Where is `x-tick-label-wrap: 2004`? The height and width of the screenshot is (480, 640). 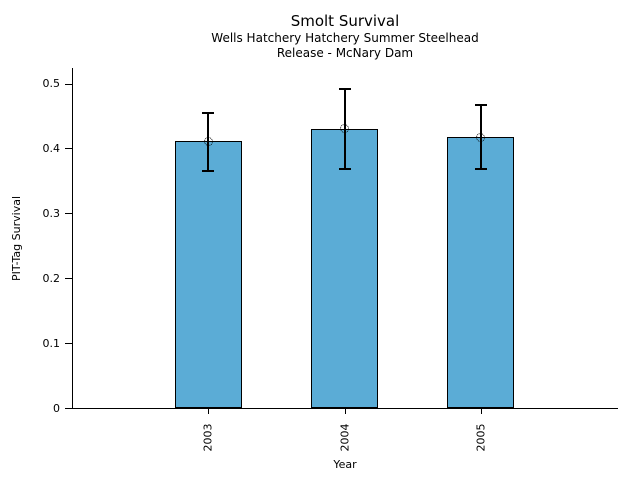 x-tick-label-wrap: 2004 is located at coordinates (345, 437).